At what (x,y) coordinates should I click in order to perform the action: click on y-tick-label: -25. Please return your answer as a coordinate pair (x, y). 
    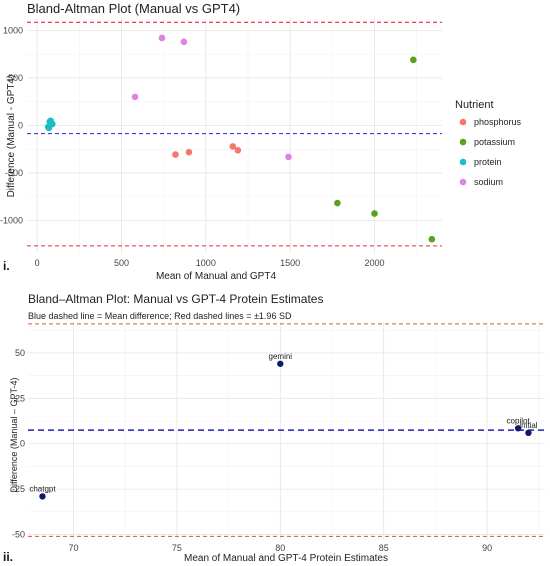
    Looking at the image, I should click on (18, 489).